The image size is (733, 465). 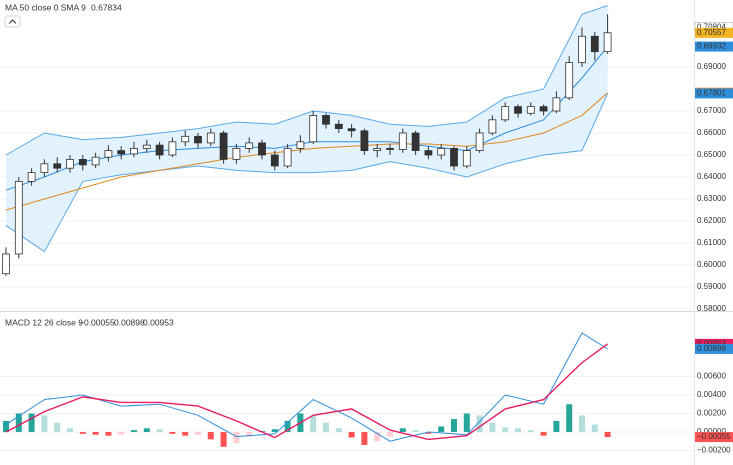 I want to click on collapse-button, so click(x=12, y=21).